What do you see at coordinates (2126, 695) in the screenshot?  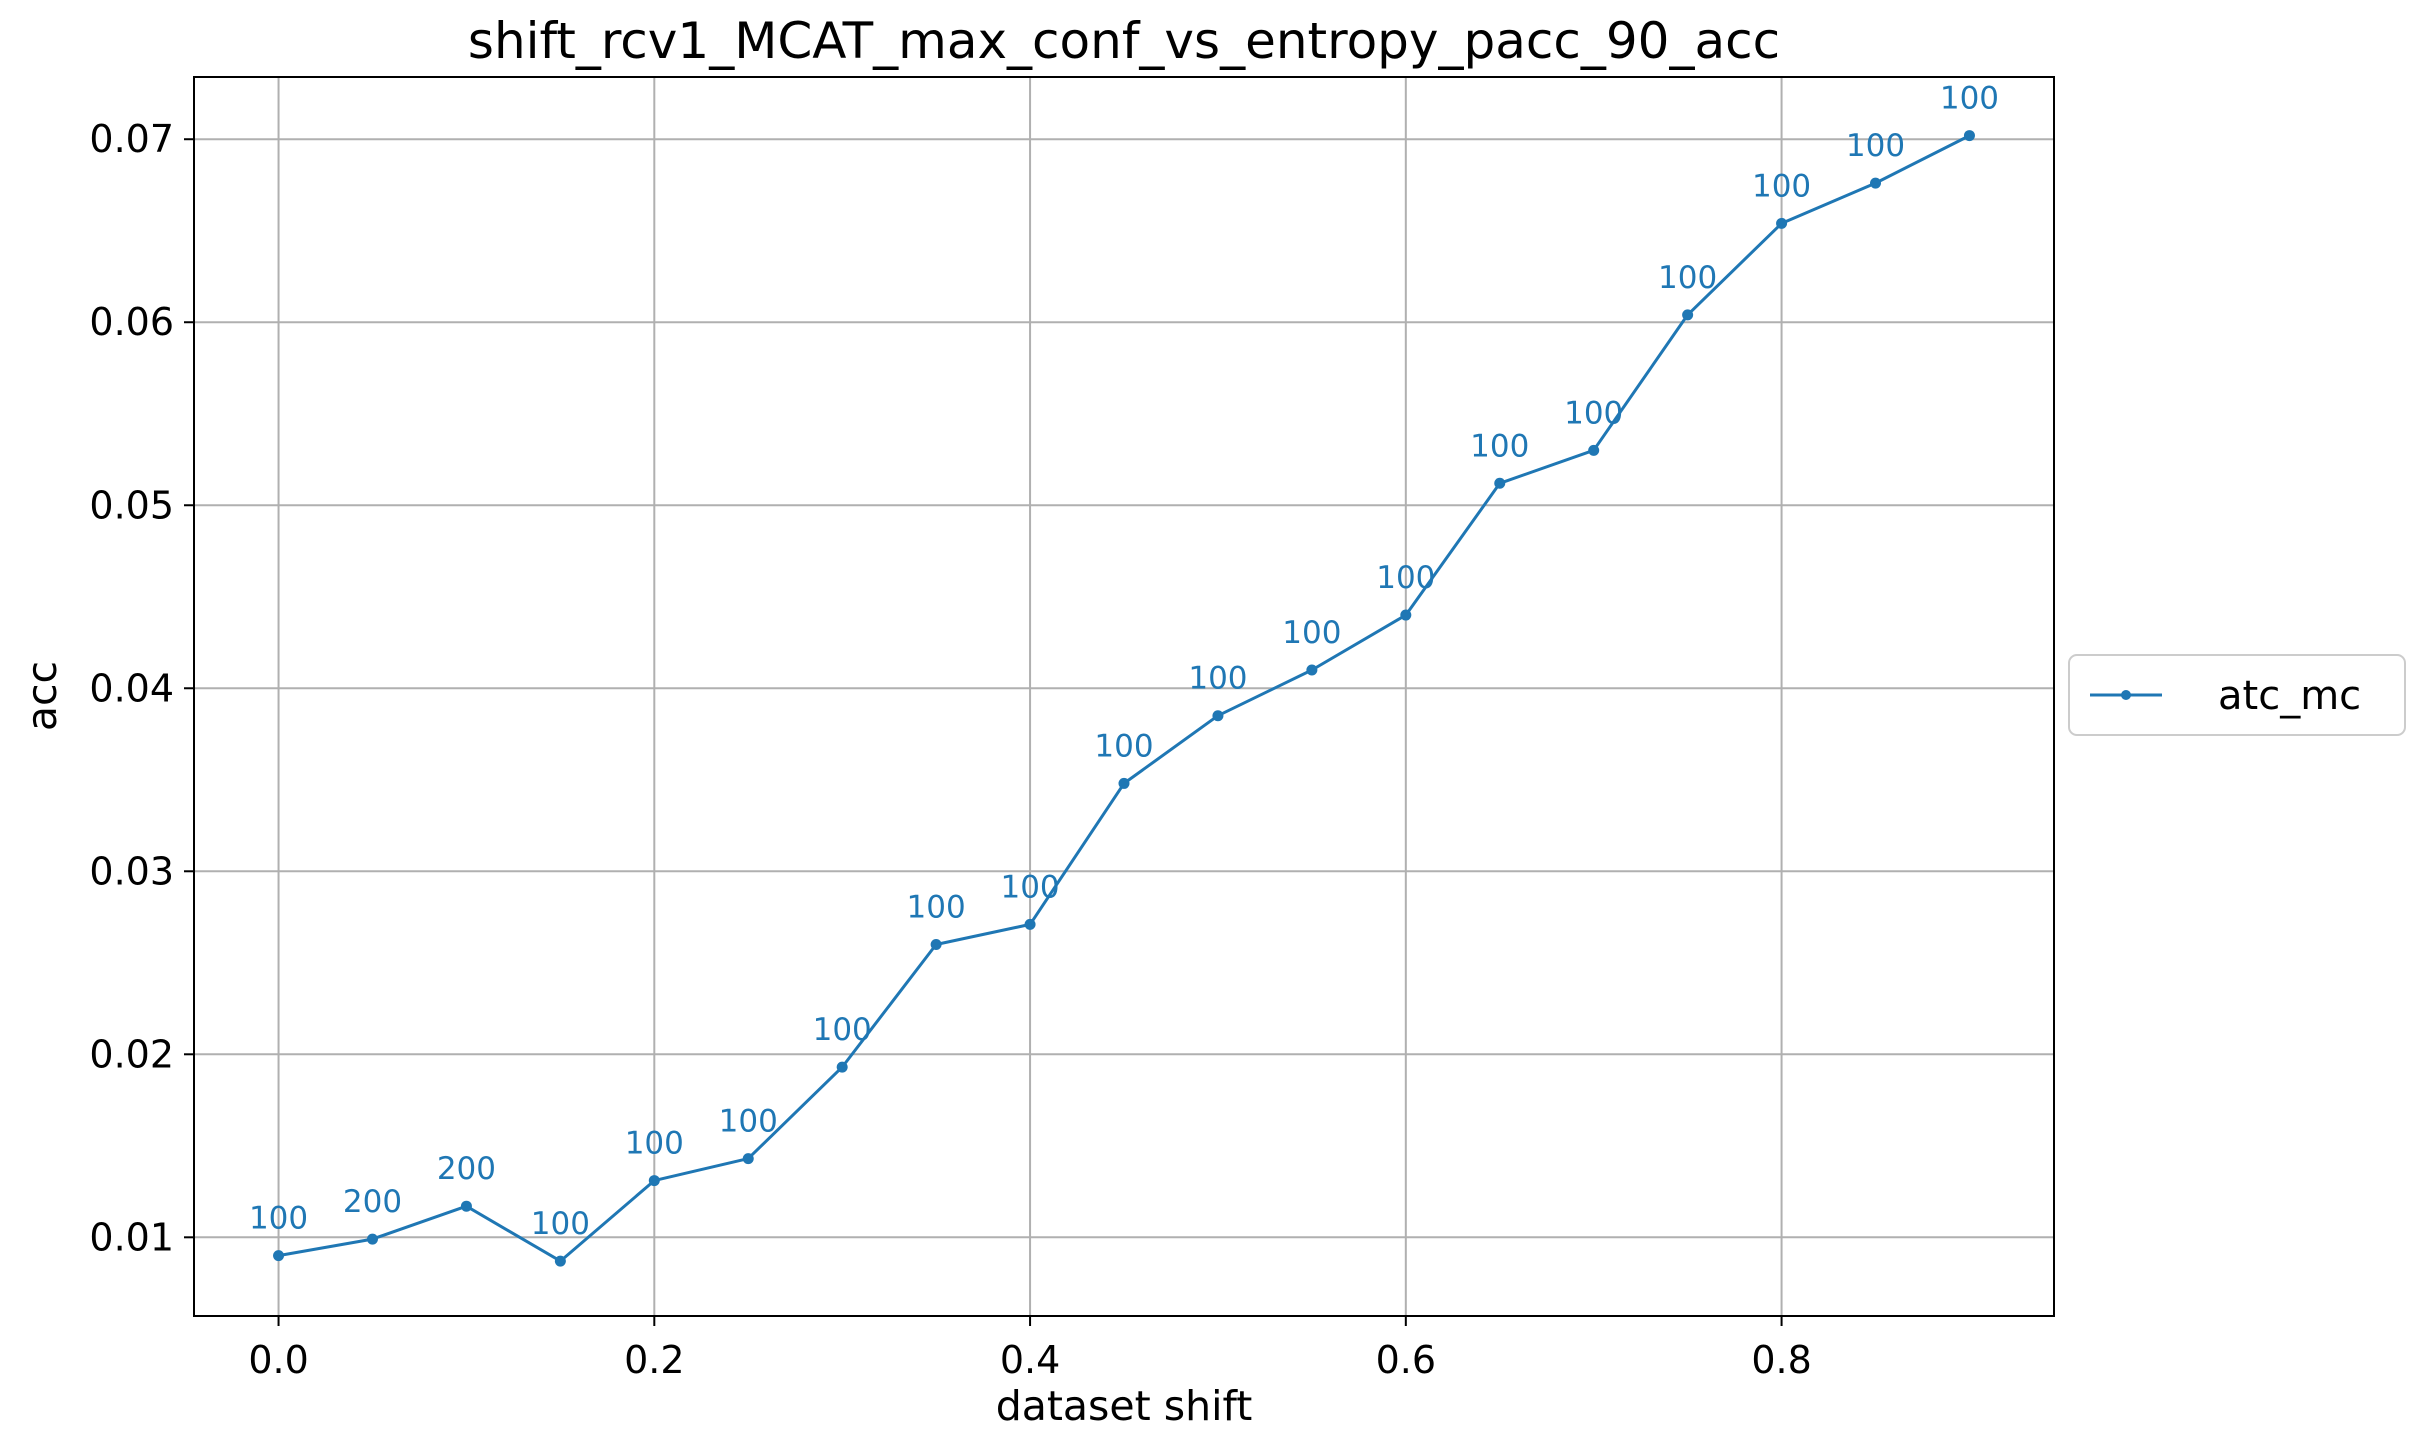 I see `legend-marker-swatch` at bounding box center [2126, 695].